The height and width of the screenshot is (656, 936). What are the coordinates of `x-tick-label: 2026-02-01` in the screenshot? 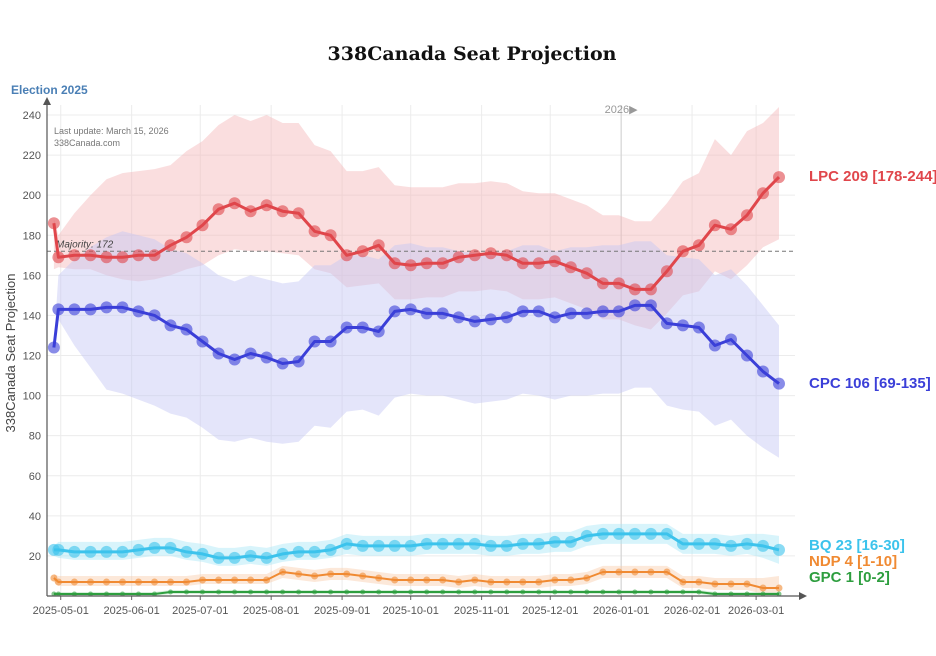 It's located at (692, 611).